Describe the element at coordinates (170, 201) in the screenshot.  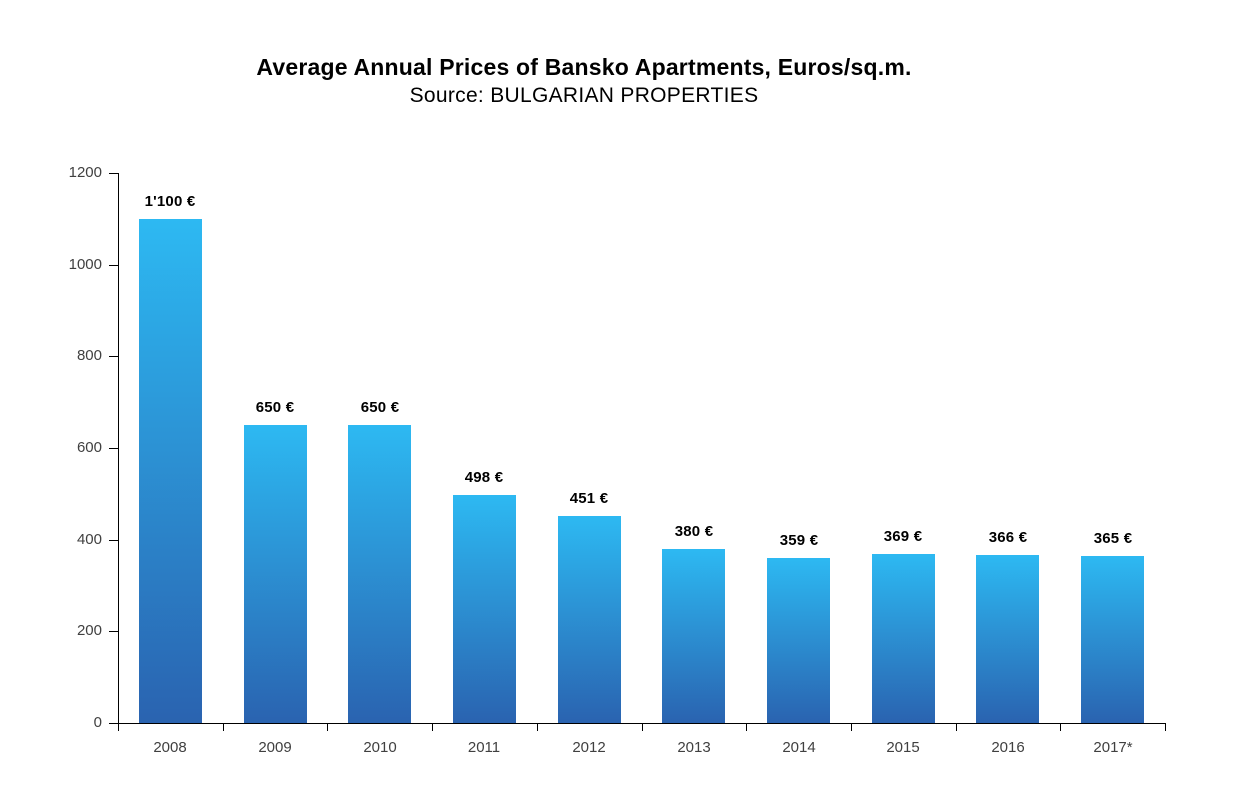
I see `bar-value-label: 1'100 €` at that location.